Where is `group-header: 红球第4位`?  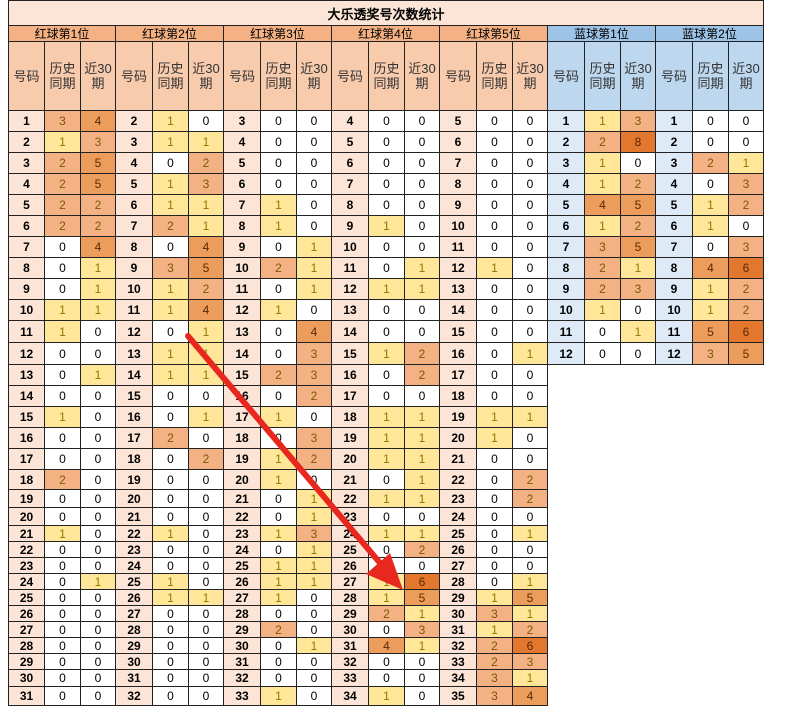
group-header: 红球第4位 is located at coordinates (386, 34).